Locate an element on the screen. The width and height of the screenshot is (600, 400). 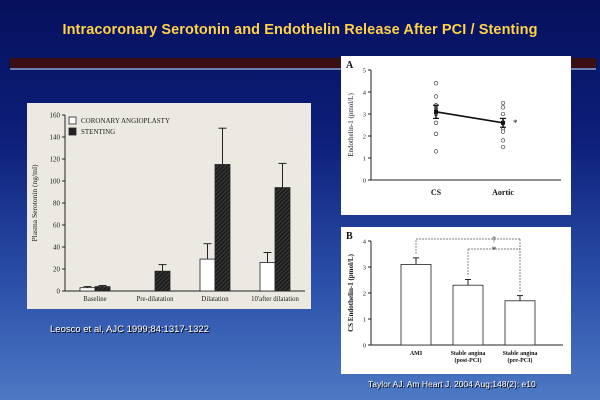
panel-label-b: B is located at coordinates (349, 236).